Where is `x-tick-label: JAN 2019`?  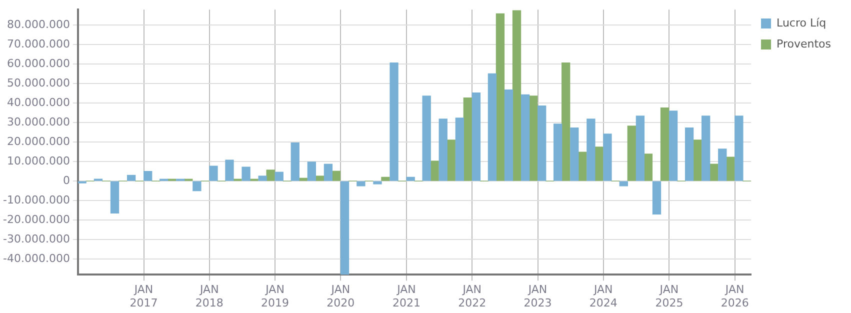
x-tick-label: JAN 2019 is located at coordinates (275, 296).